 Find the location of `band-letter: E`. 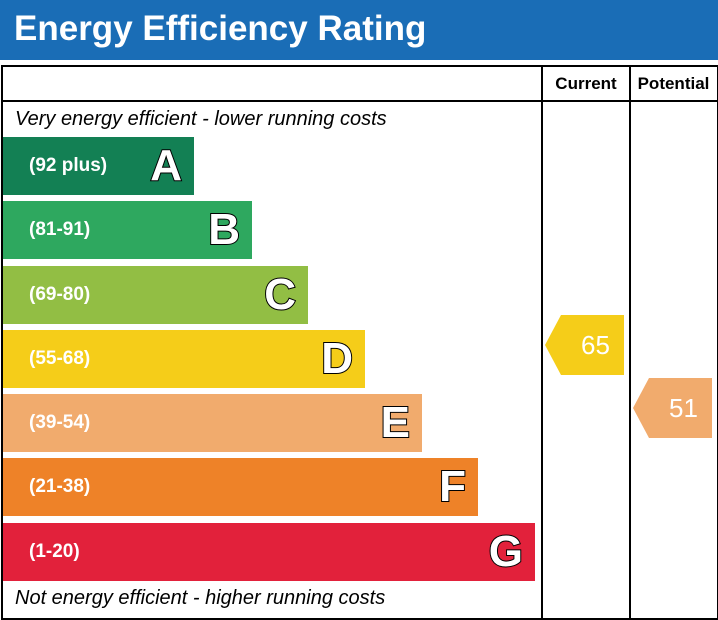

band-letter: E is located at coordinates (395, 422).